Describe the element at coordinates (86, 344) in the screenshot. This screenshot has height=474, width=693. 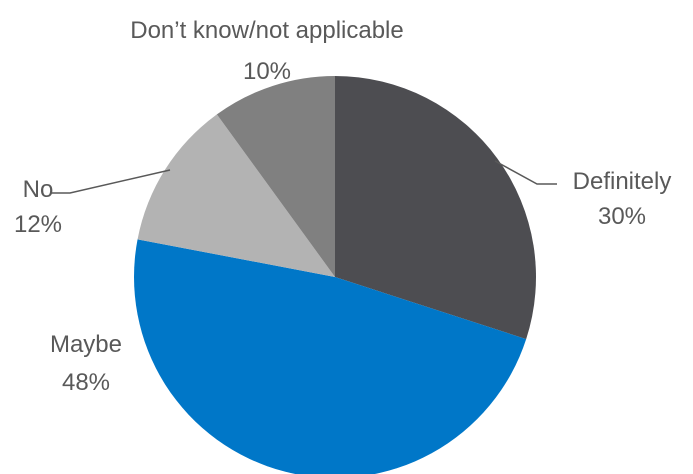
I see `label-maybe-name: Maybe` at that location.